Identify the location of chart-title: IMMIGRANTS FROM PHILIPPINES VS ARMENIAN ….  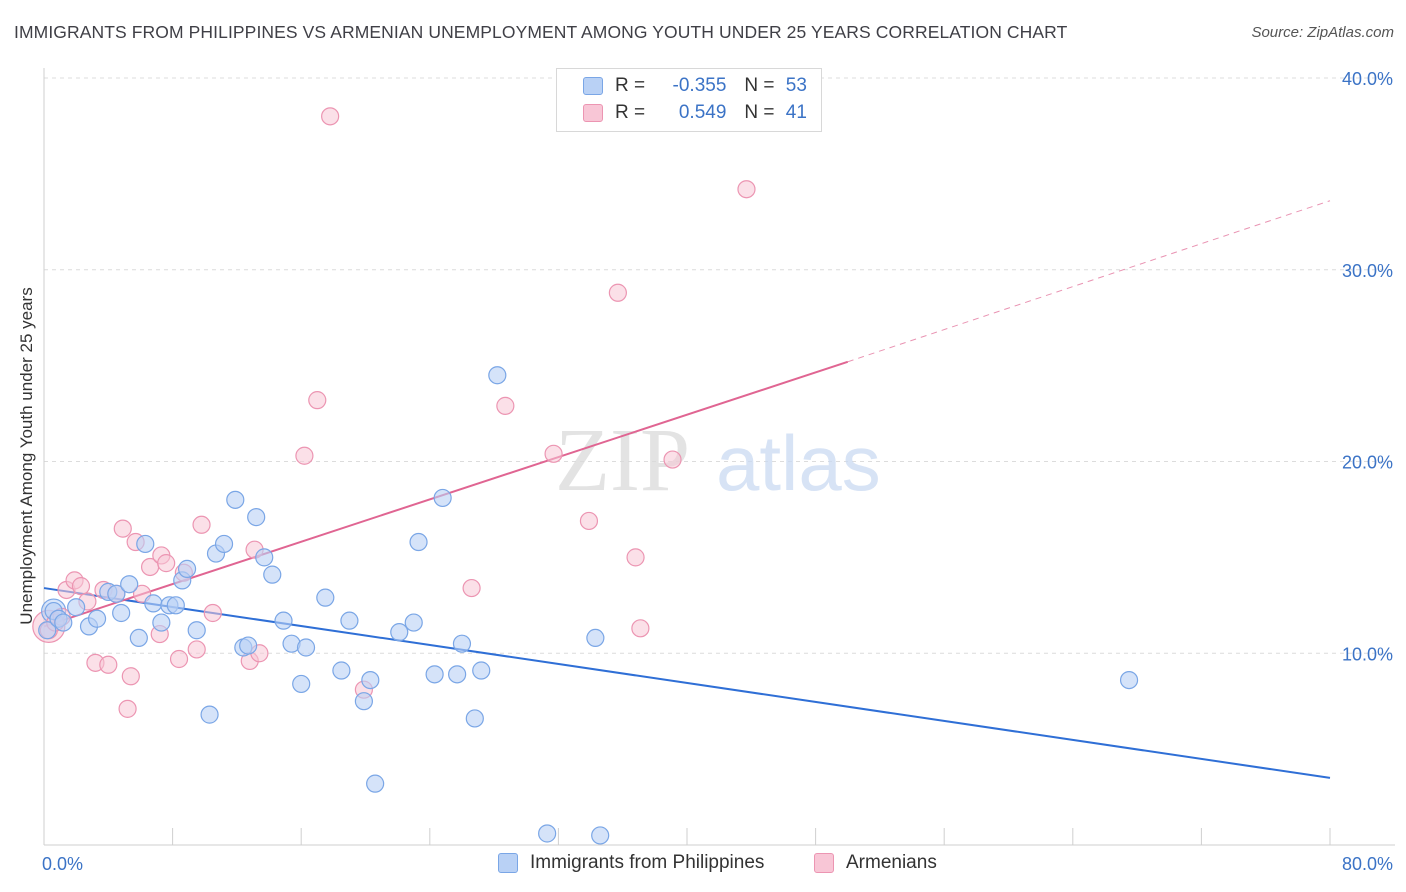
(541, 32).